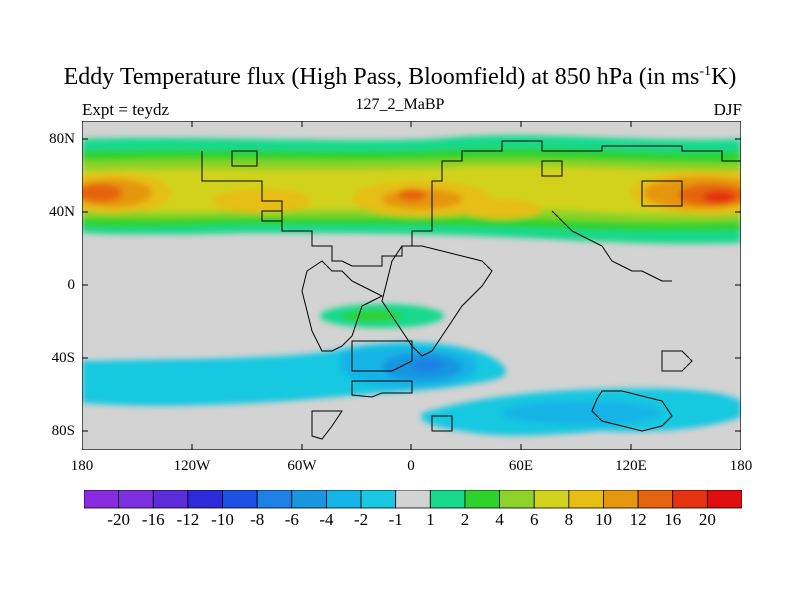 The image size is (800, 600). What do you see at coordinates (326, 519) in the screenshot?
I see `colorbar-label: -4` at bounding box center [326, 519].